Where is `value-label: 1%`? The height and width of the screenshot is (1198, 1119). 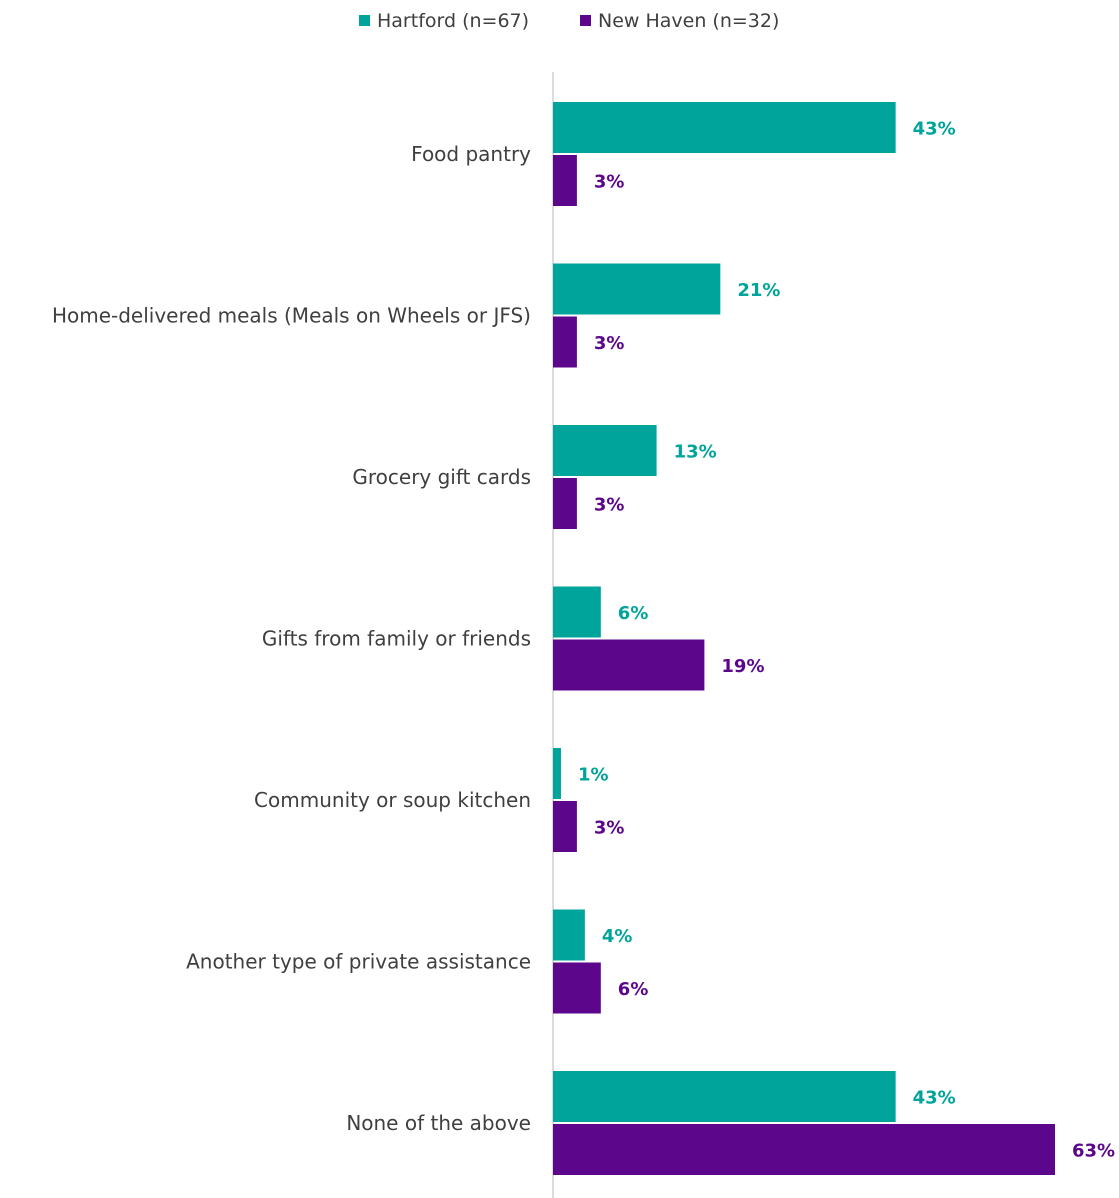
value-label: 1% is located at coordinates (593, 775).